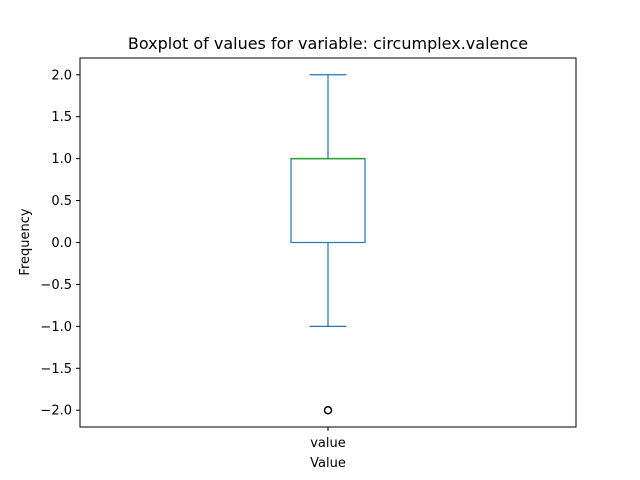 This screenshot has height=480, width=640. I want to click on y-tick-label: 1.5, so click(61, 117).